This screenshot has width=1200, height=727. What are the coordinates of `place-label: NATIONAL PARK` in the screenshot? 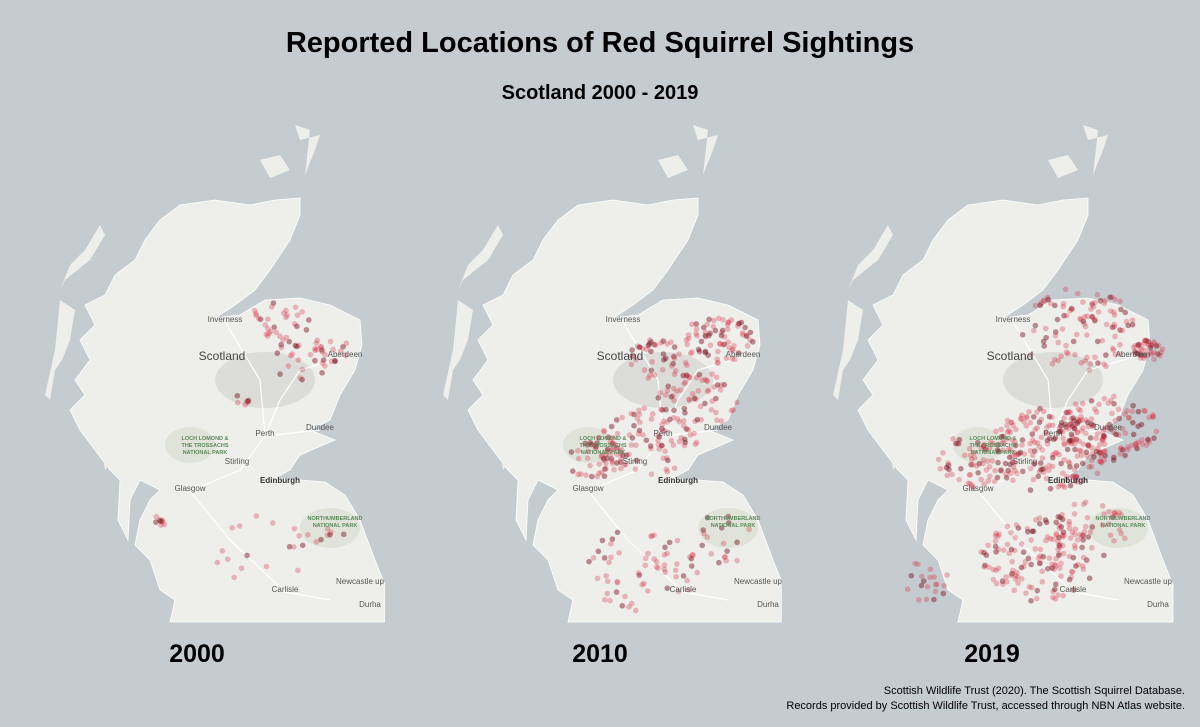 It's located at (603, 453).